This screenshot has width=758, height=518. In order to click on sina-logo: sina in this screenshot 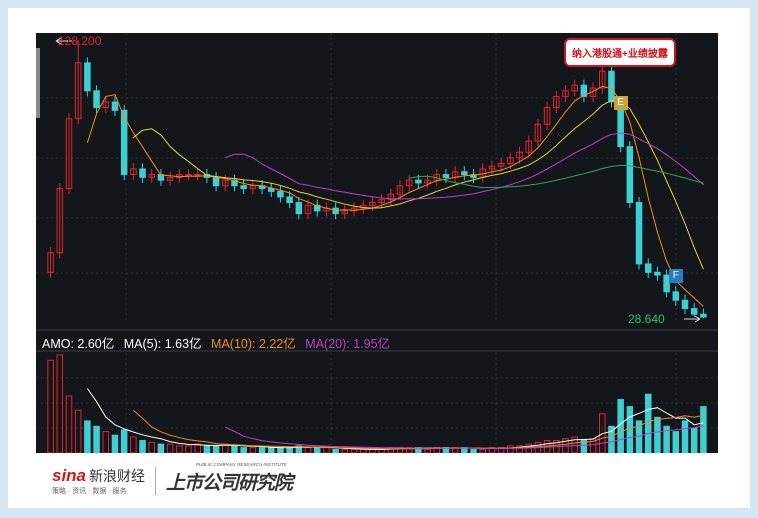, I will do `click(69, 475)`.